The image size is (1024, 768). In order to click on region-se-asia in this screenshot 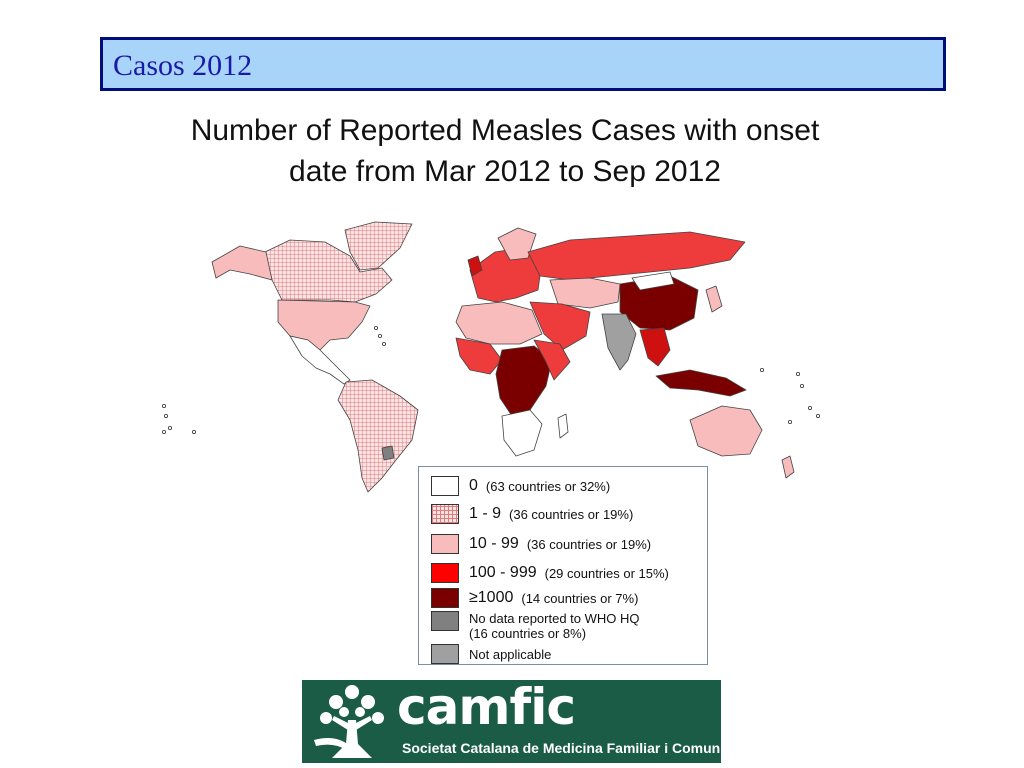, I will do `click(655, 347)`.